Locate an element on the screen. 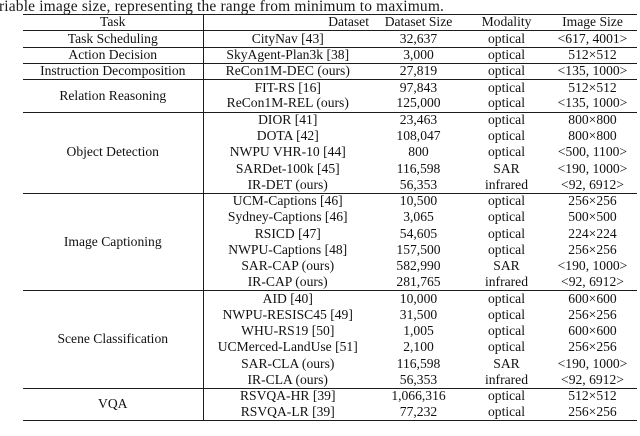 This screenshot has height=436, width=640. table-row: RSICD [47] 54,605 optical 224×224 is located at coordinates (330, 234).